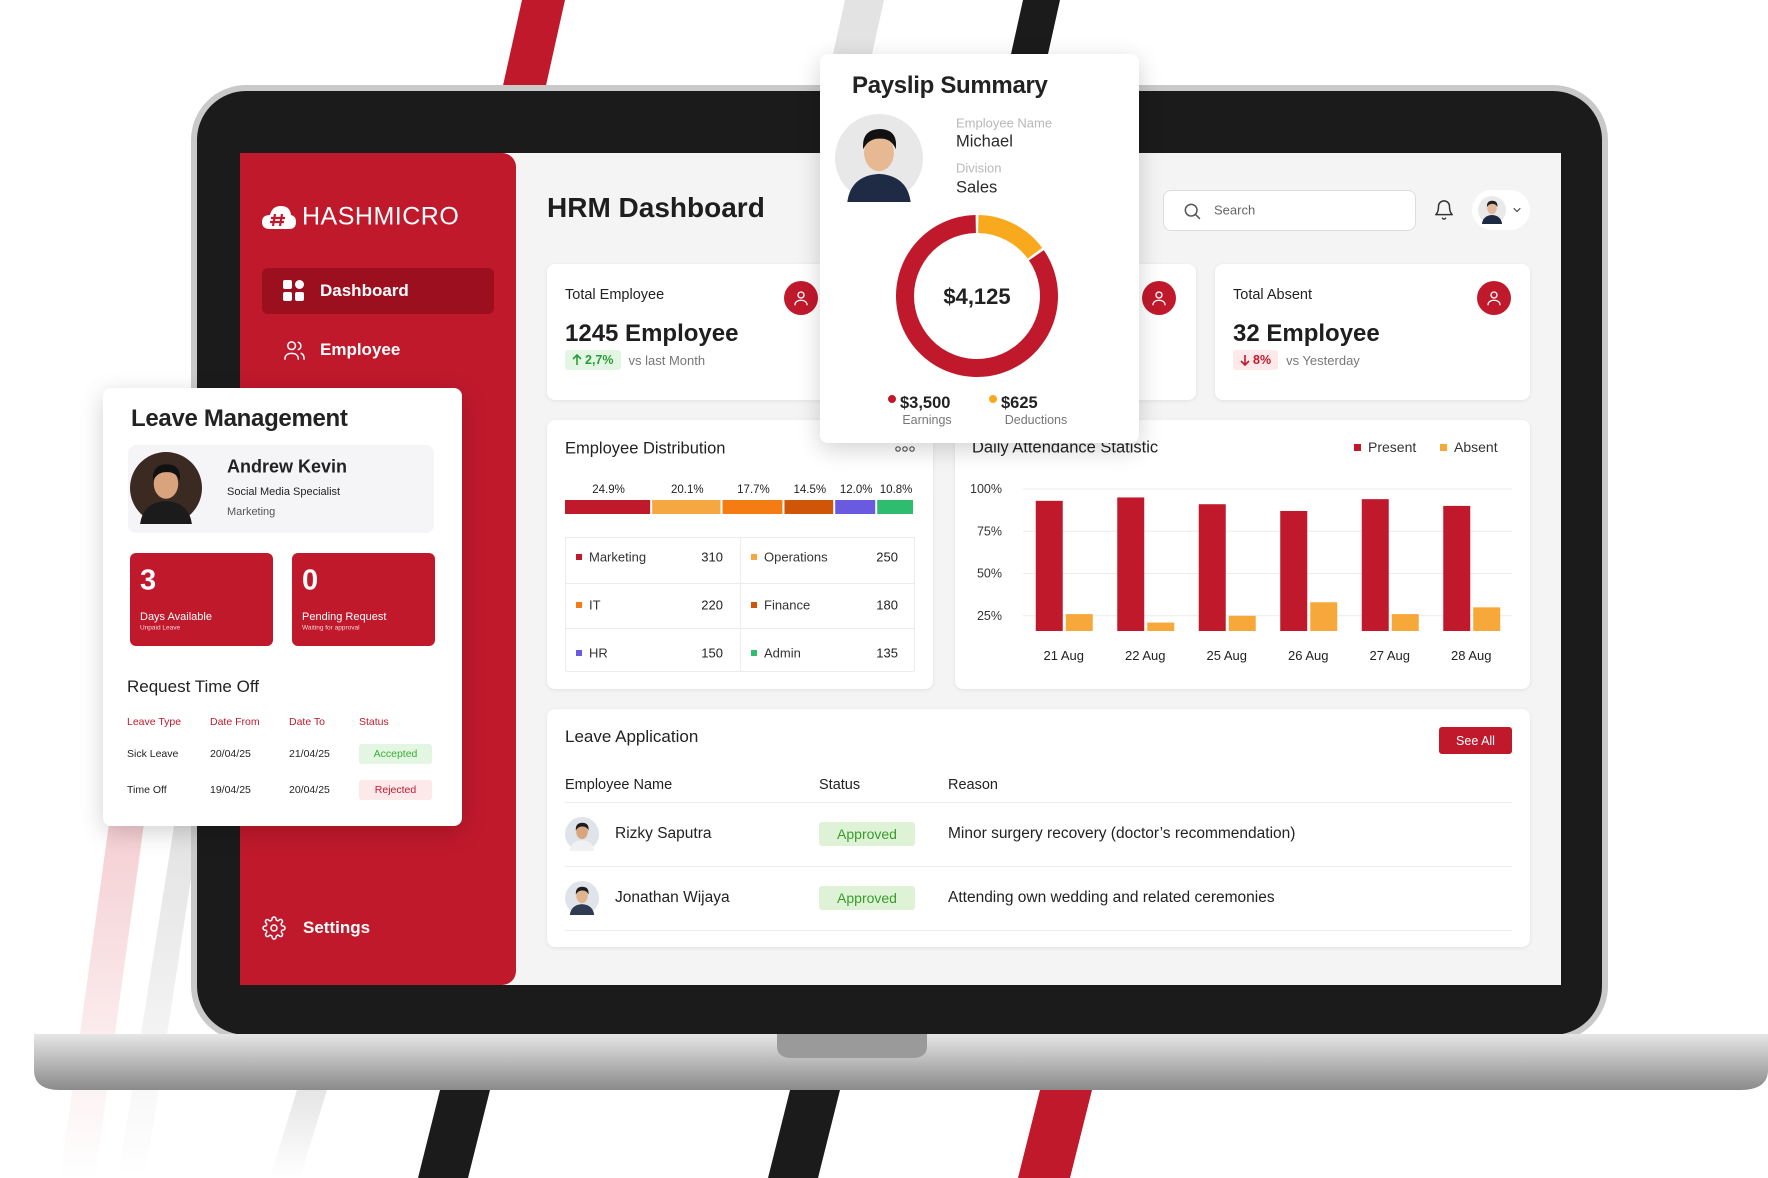 Image resolution: width=1768 pixels, height=1178 pixels. I want to click on segment-label: 10.8%, so click(896, 490).